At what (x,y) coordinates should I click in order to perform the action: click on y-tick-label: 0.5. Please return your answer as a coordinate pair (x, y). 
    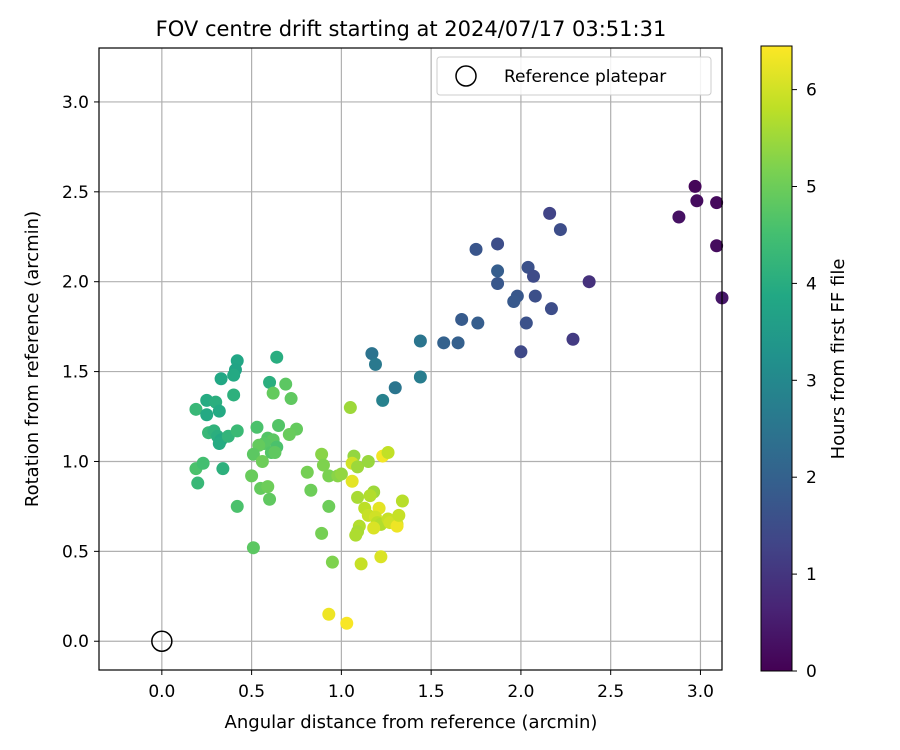
    Looking at the image, I should click on (75, 552).